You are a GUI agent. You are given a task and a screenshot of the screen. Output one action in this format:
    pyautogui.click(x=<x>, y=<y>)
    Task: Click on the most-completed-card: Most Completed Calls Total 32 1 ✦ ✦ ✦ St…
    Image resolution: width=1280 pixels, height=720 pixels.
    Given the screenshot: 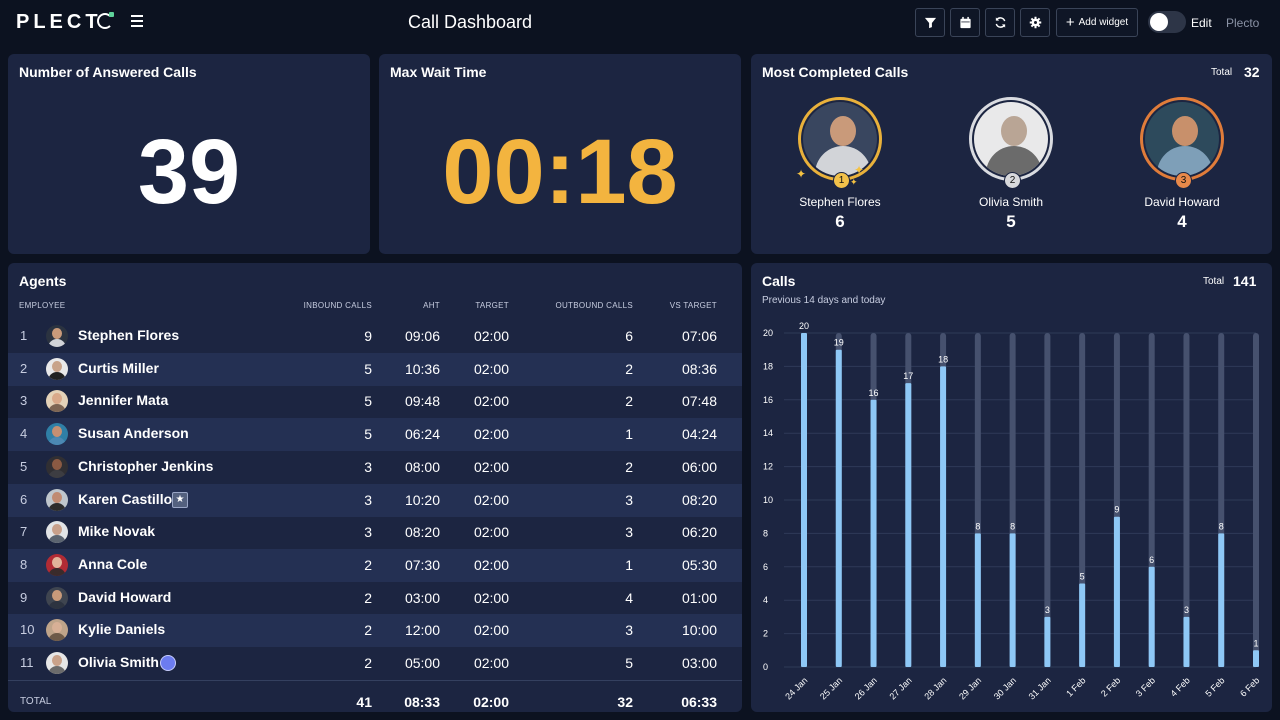 What is the action you would take?
    pyautogui.click(x=1011, y=154)
    